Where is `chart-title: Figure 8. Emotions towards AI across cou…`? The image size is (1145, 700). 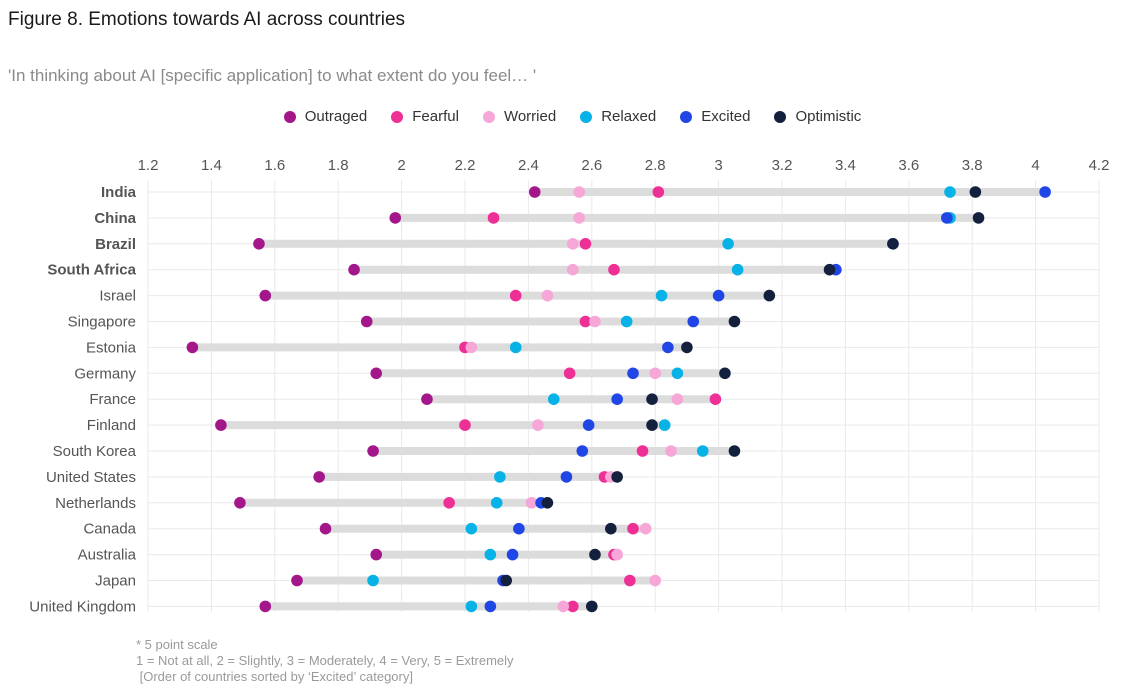
chart-title: Figure 8. Emotions towards AI across cou… is located at coordinates (207, 19).